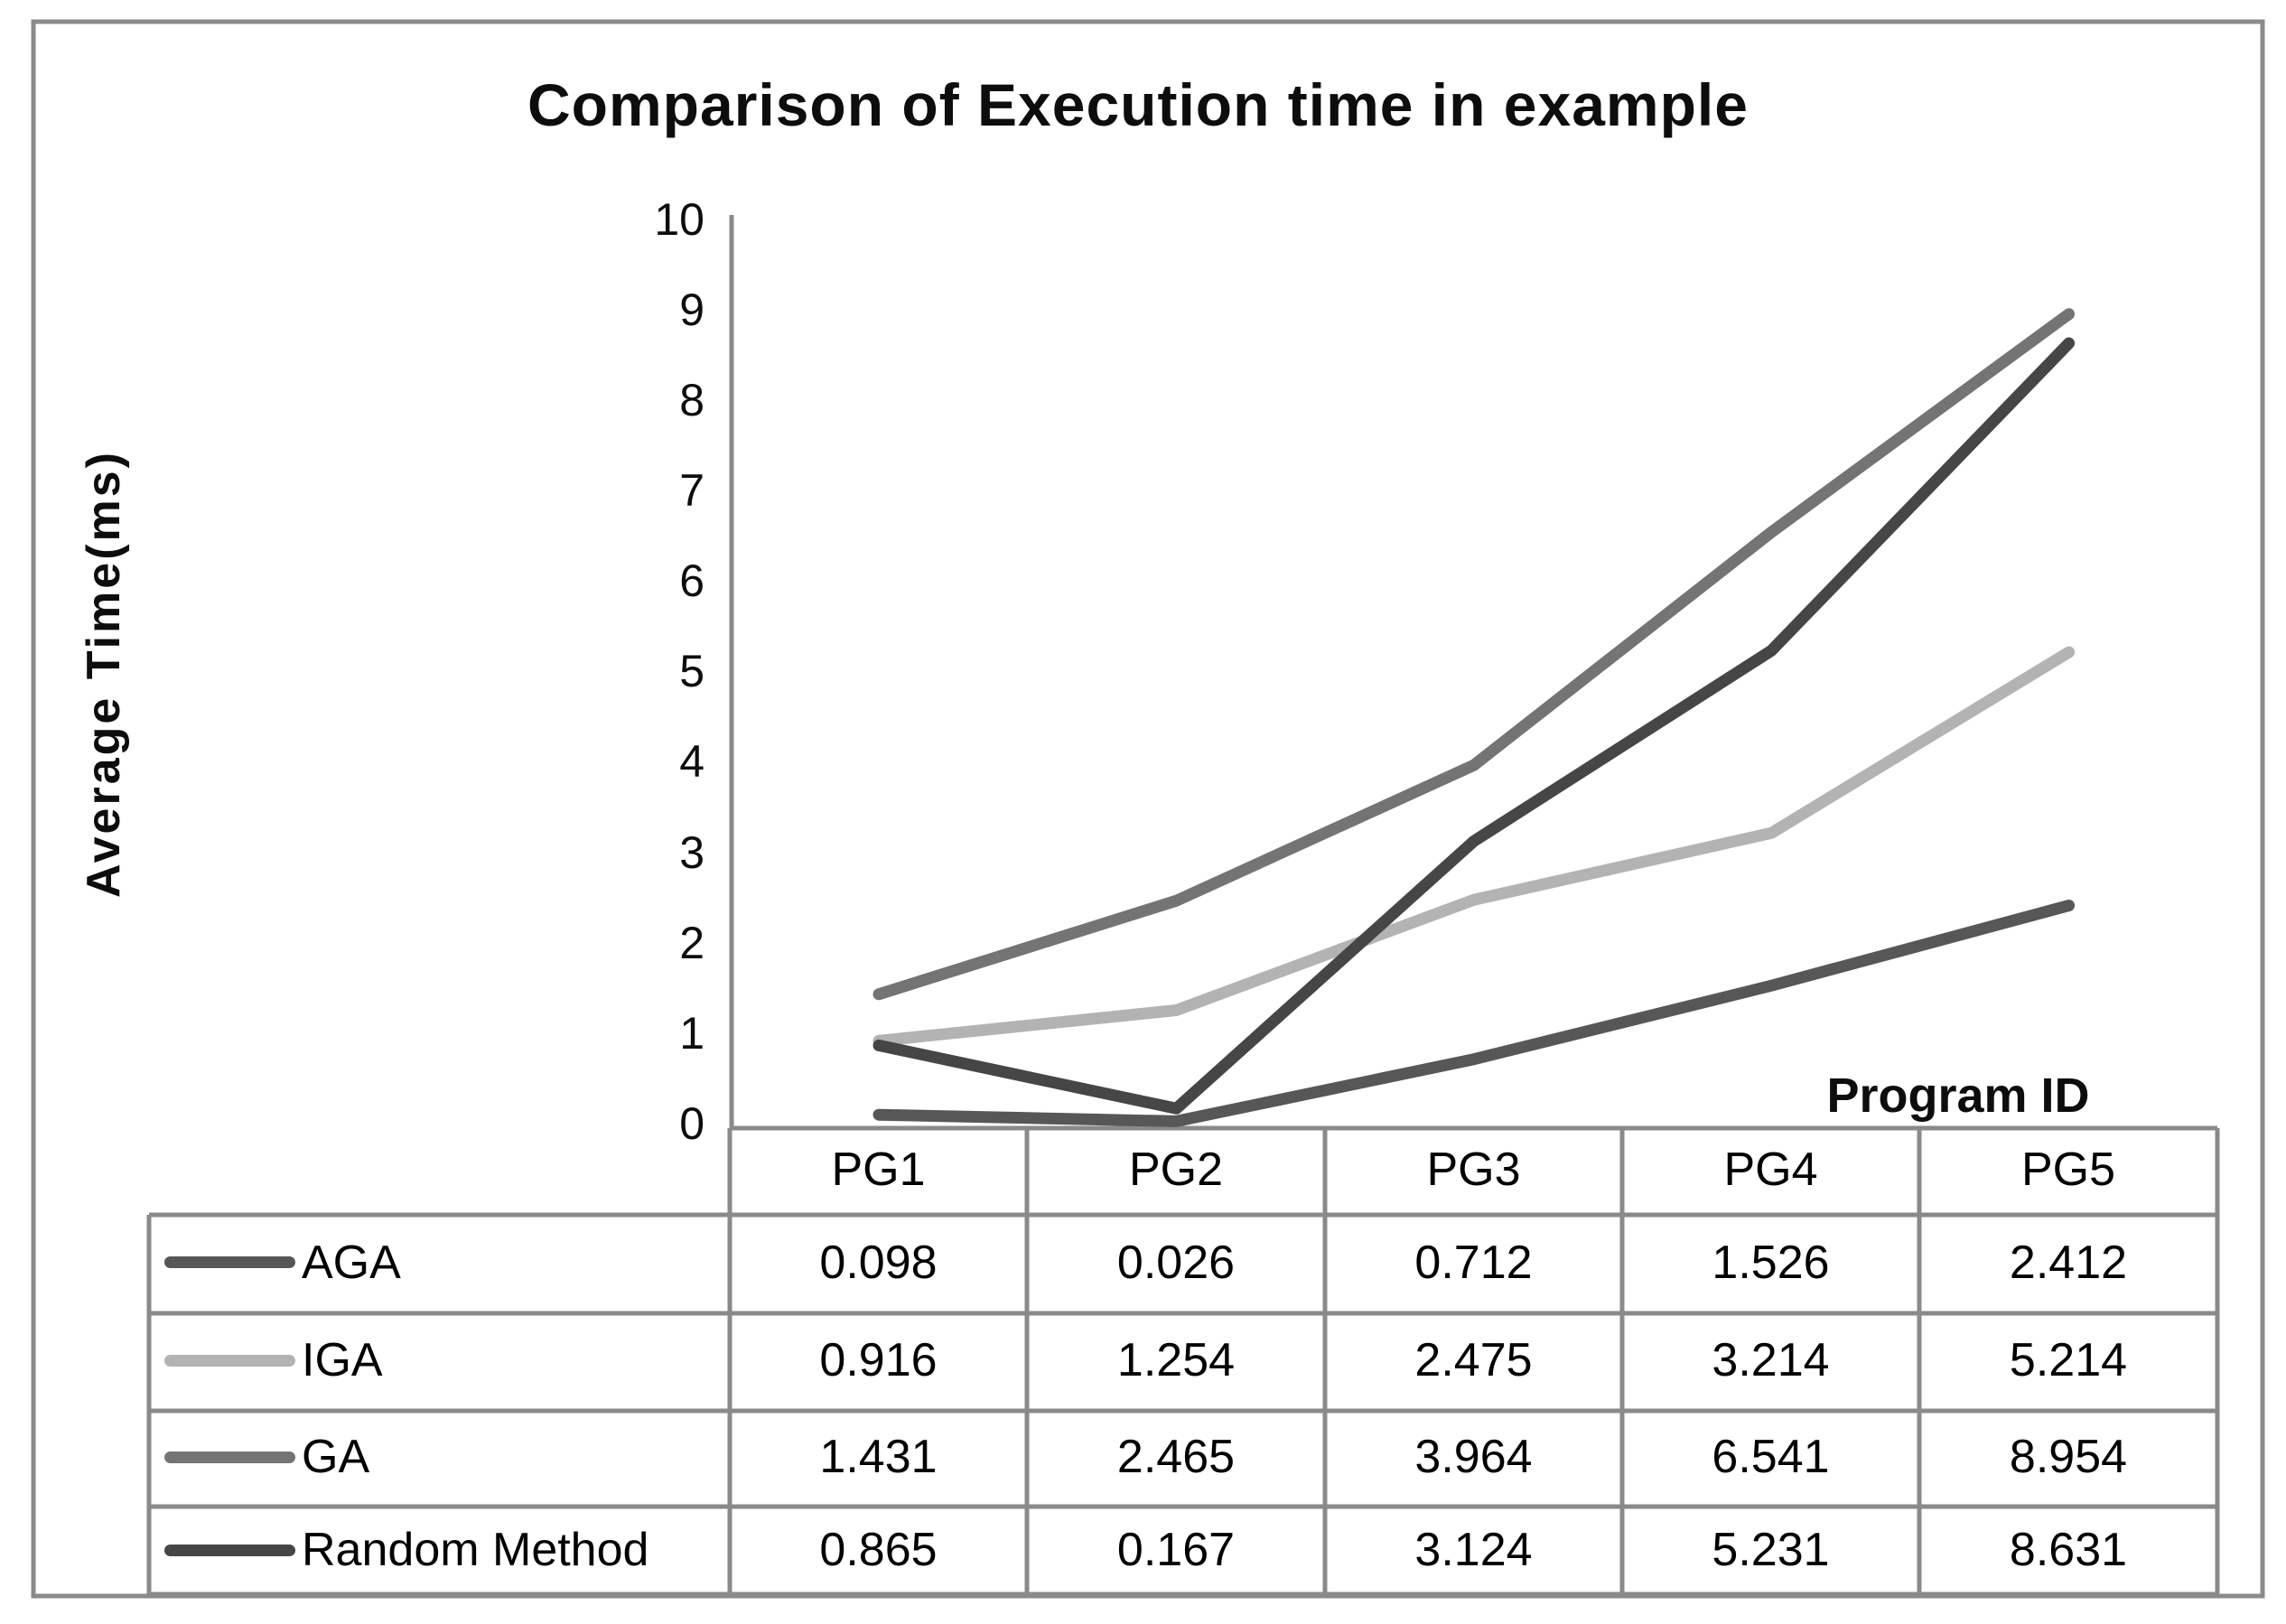 This screenshot has width=2286, height=1624. What do you see at coordinates (2068, 1169) in the screenshot?
I see `table-header-cell: PG5` at bounding box center [2068, 1169].